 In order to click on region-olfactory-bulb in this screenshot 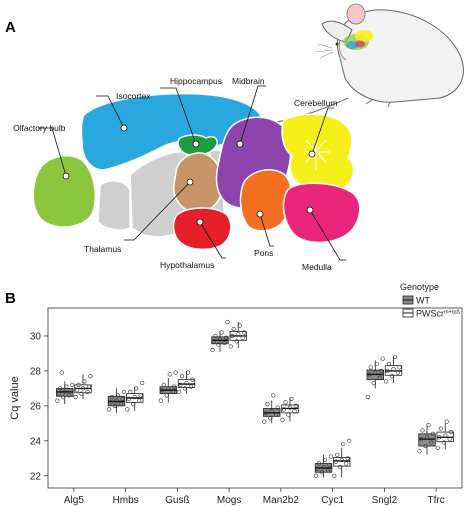, I will do `click(64, 191)`.